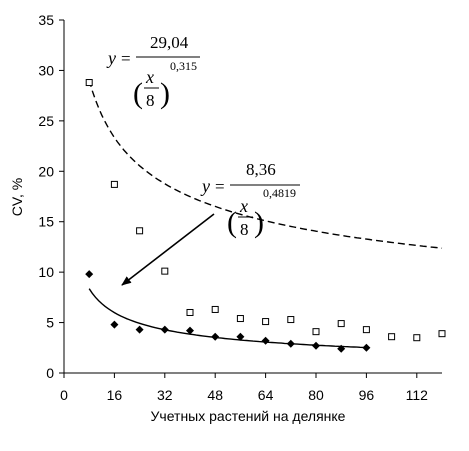  I want to click on formula-upper-denominator: 8, so click(150, 100).